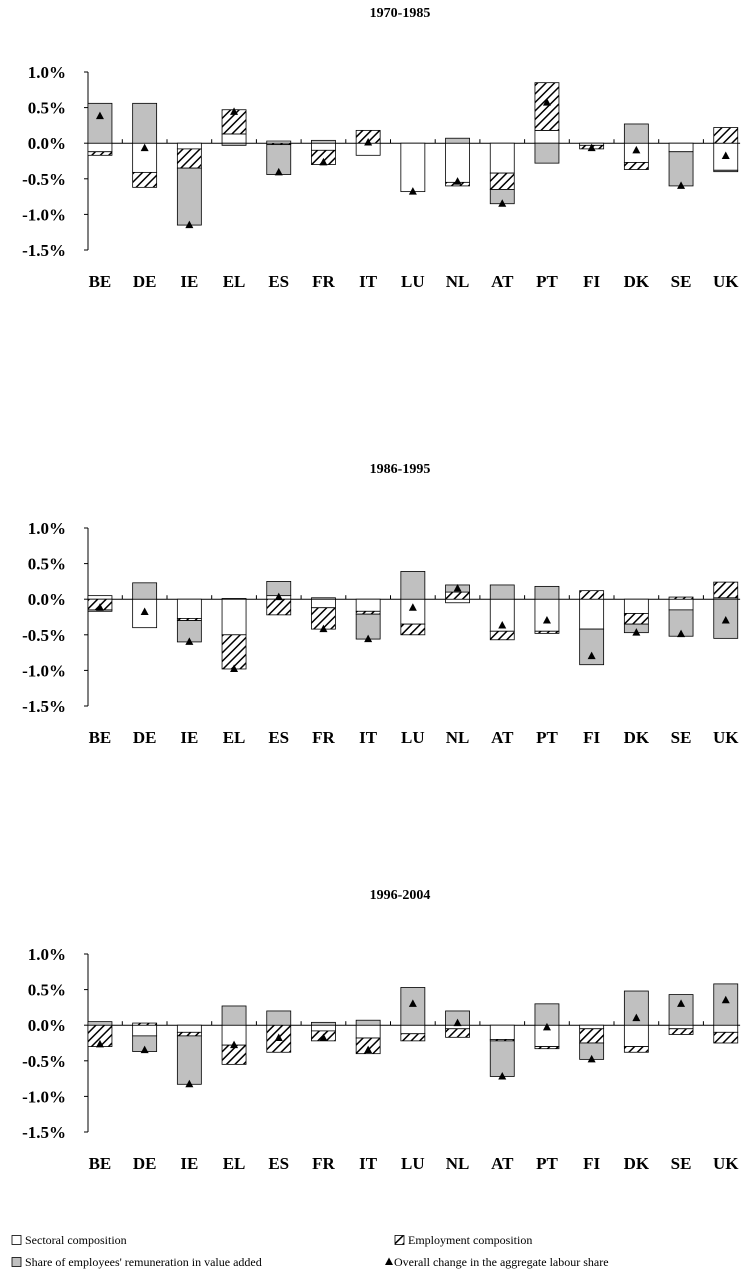  I want to click on legend-marker, so click(389, 1261).